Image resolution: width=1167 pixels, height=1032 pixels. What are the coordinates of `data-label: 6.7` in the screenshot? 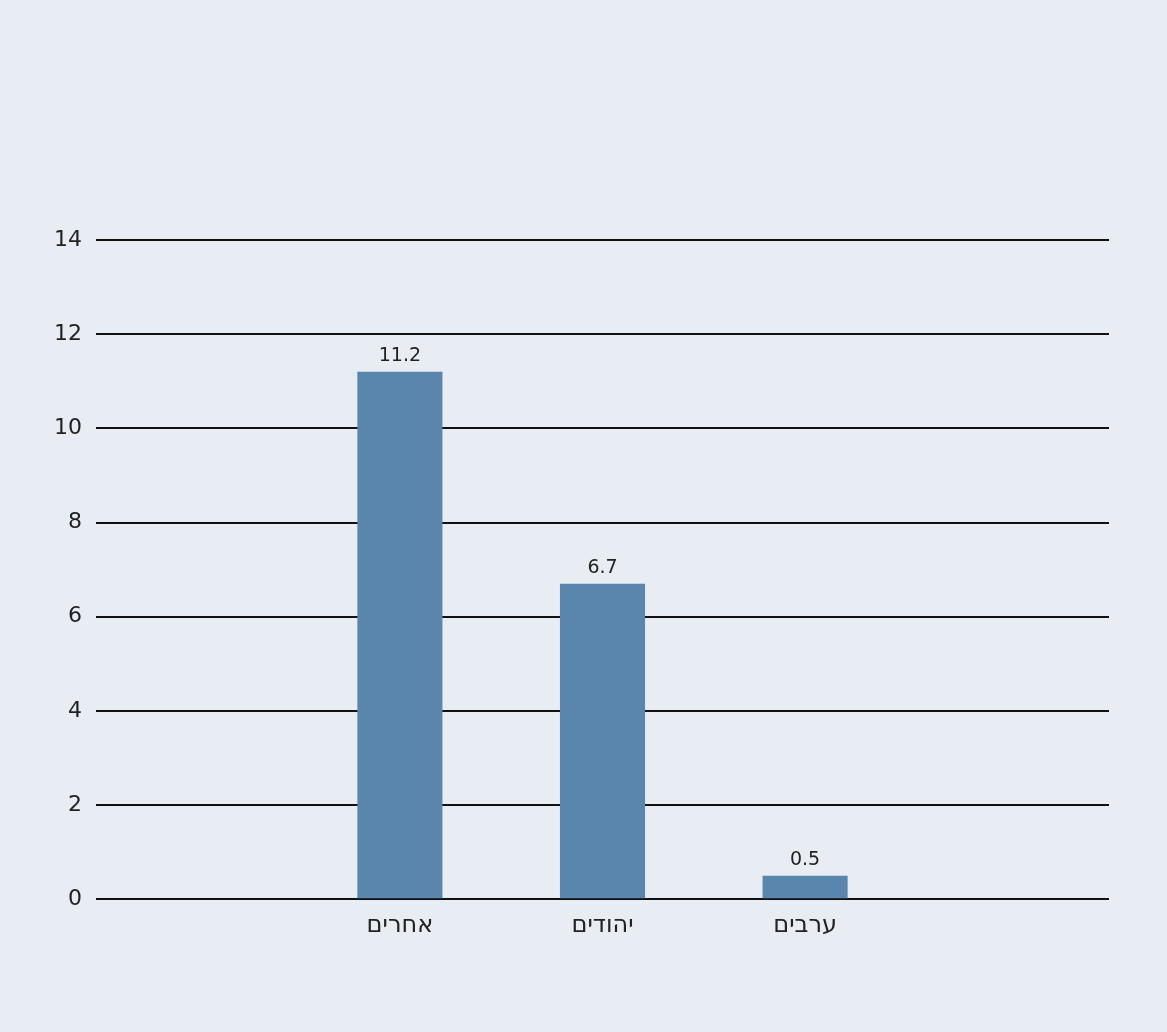 It's located at (602, 566).